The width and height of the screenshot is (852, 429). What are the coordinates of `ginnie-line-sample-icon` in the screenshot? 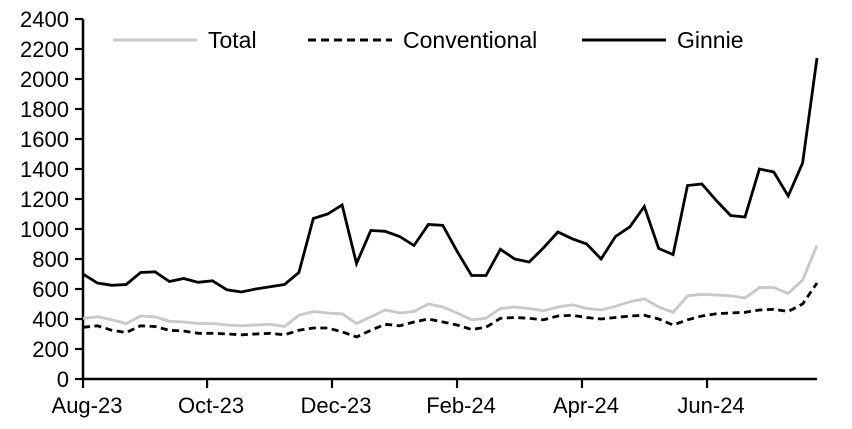 It's located at (624, 40).